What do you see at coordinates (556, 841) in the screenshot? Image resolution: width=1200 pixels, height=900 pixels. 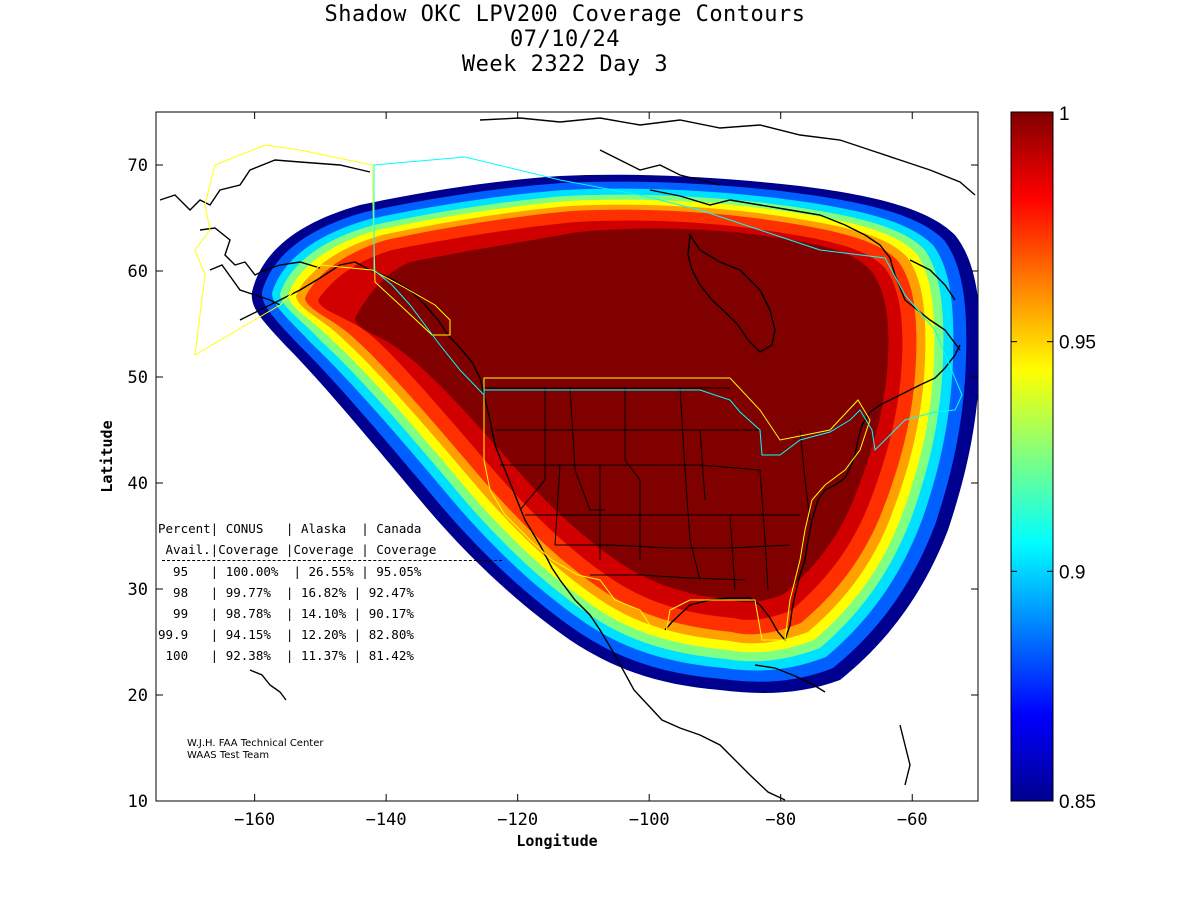 I see `x-axis-label: Longitude` at bounding box center [556, 841].